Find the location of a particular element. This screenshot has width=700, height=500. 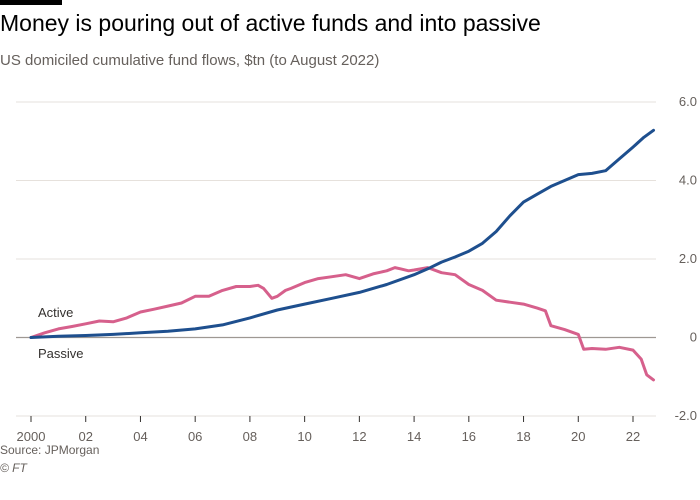

x-tick-label: 10 is located at coordinates (304, 436).